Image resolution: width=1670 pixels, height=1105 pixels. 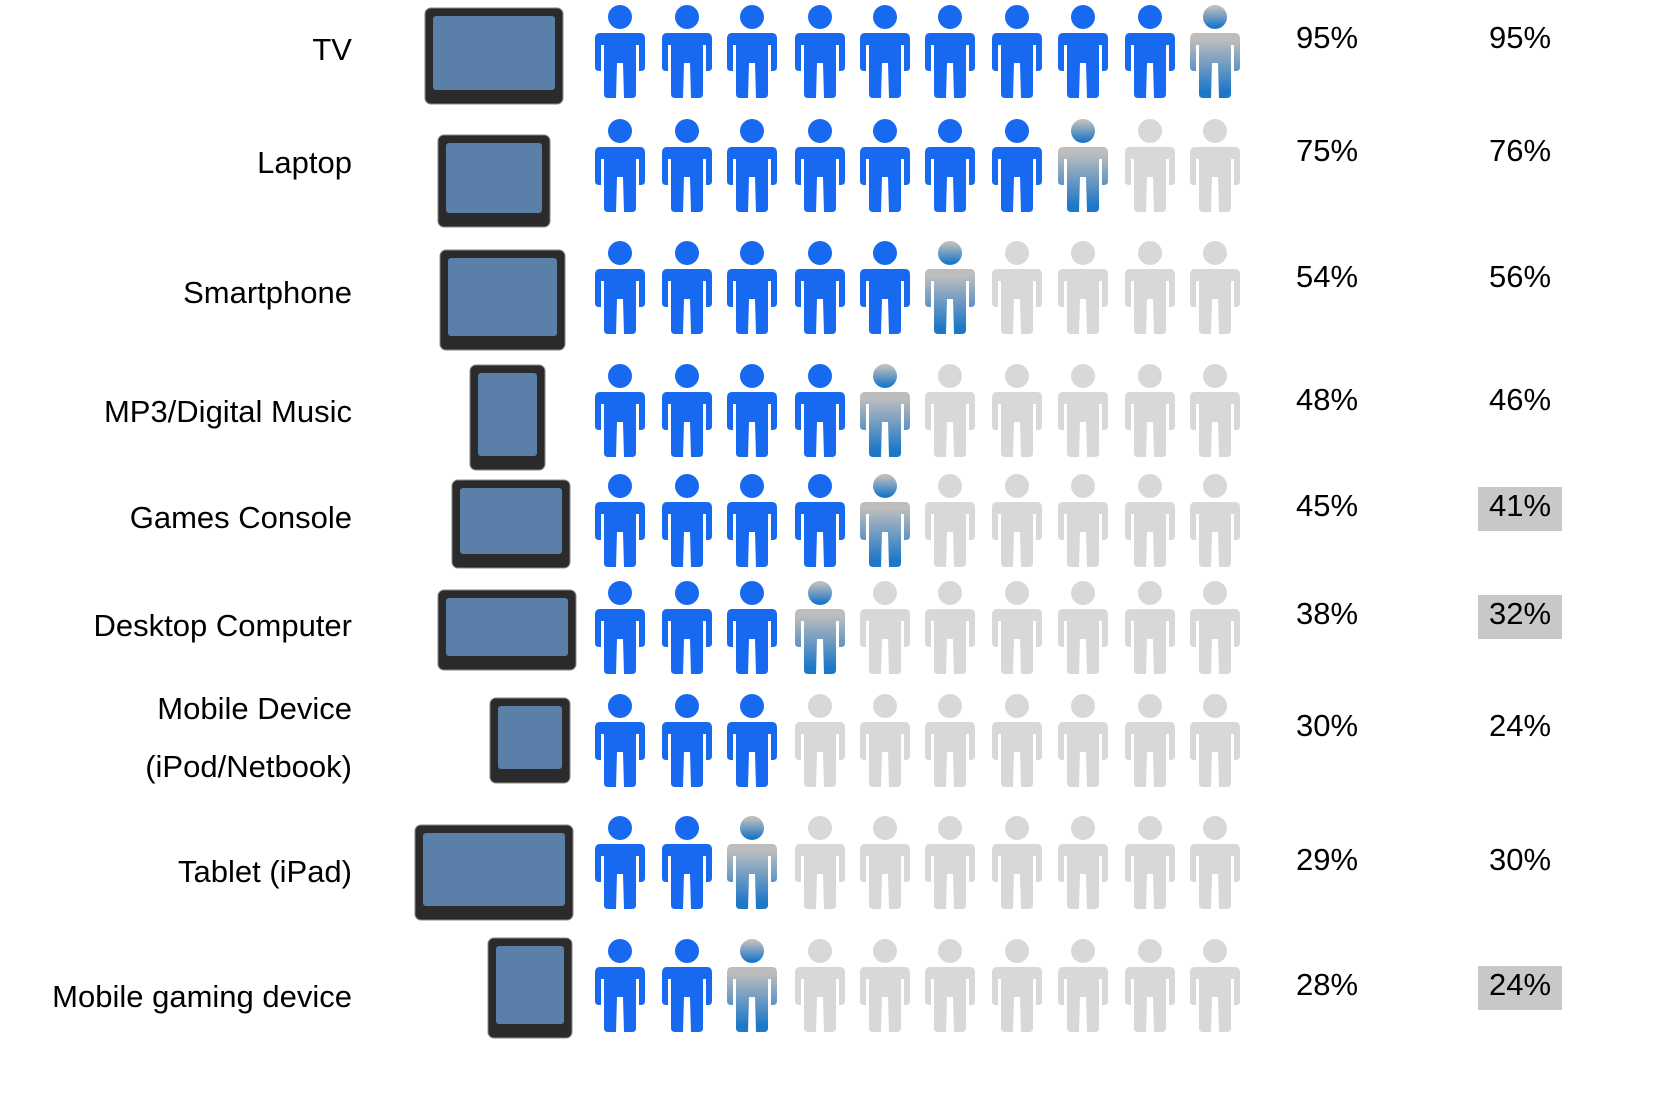 I want to click on value-label: 45%, so click(x=1327, y=505).